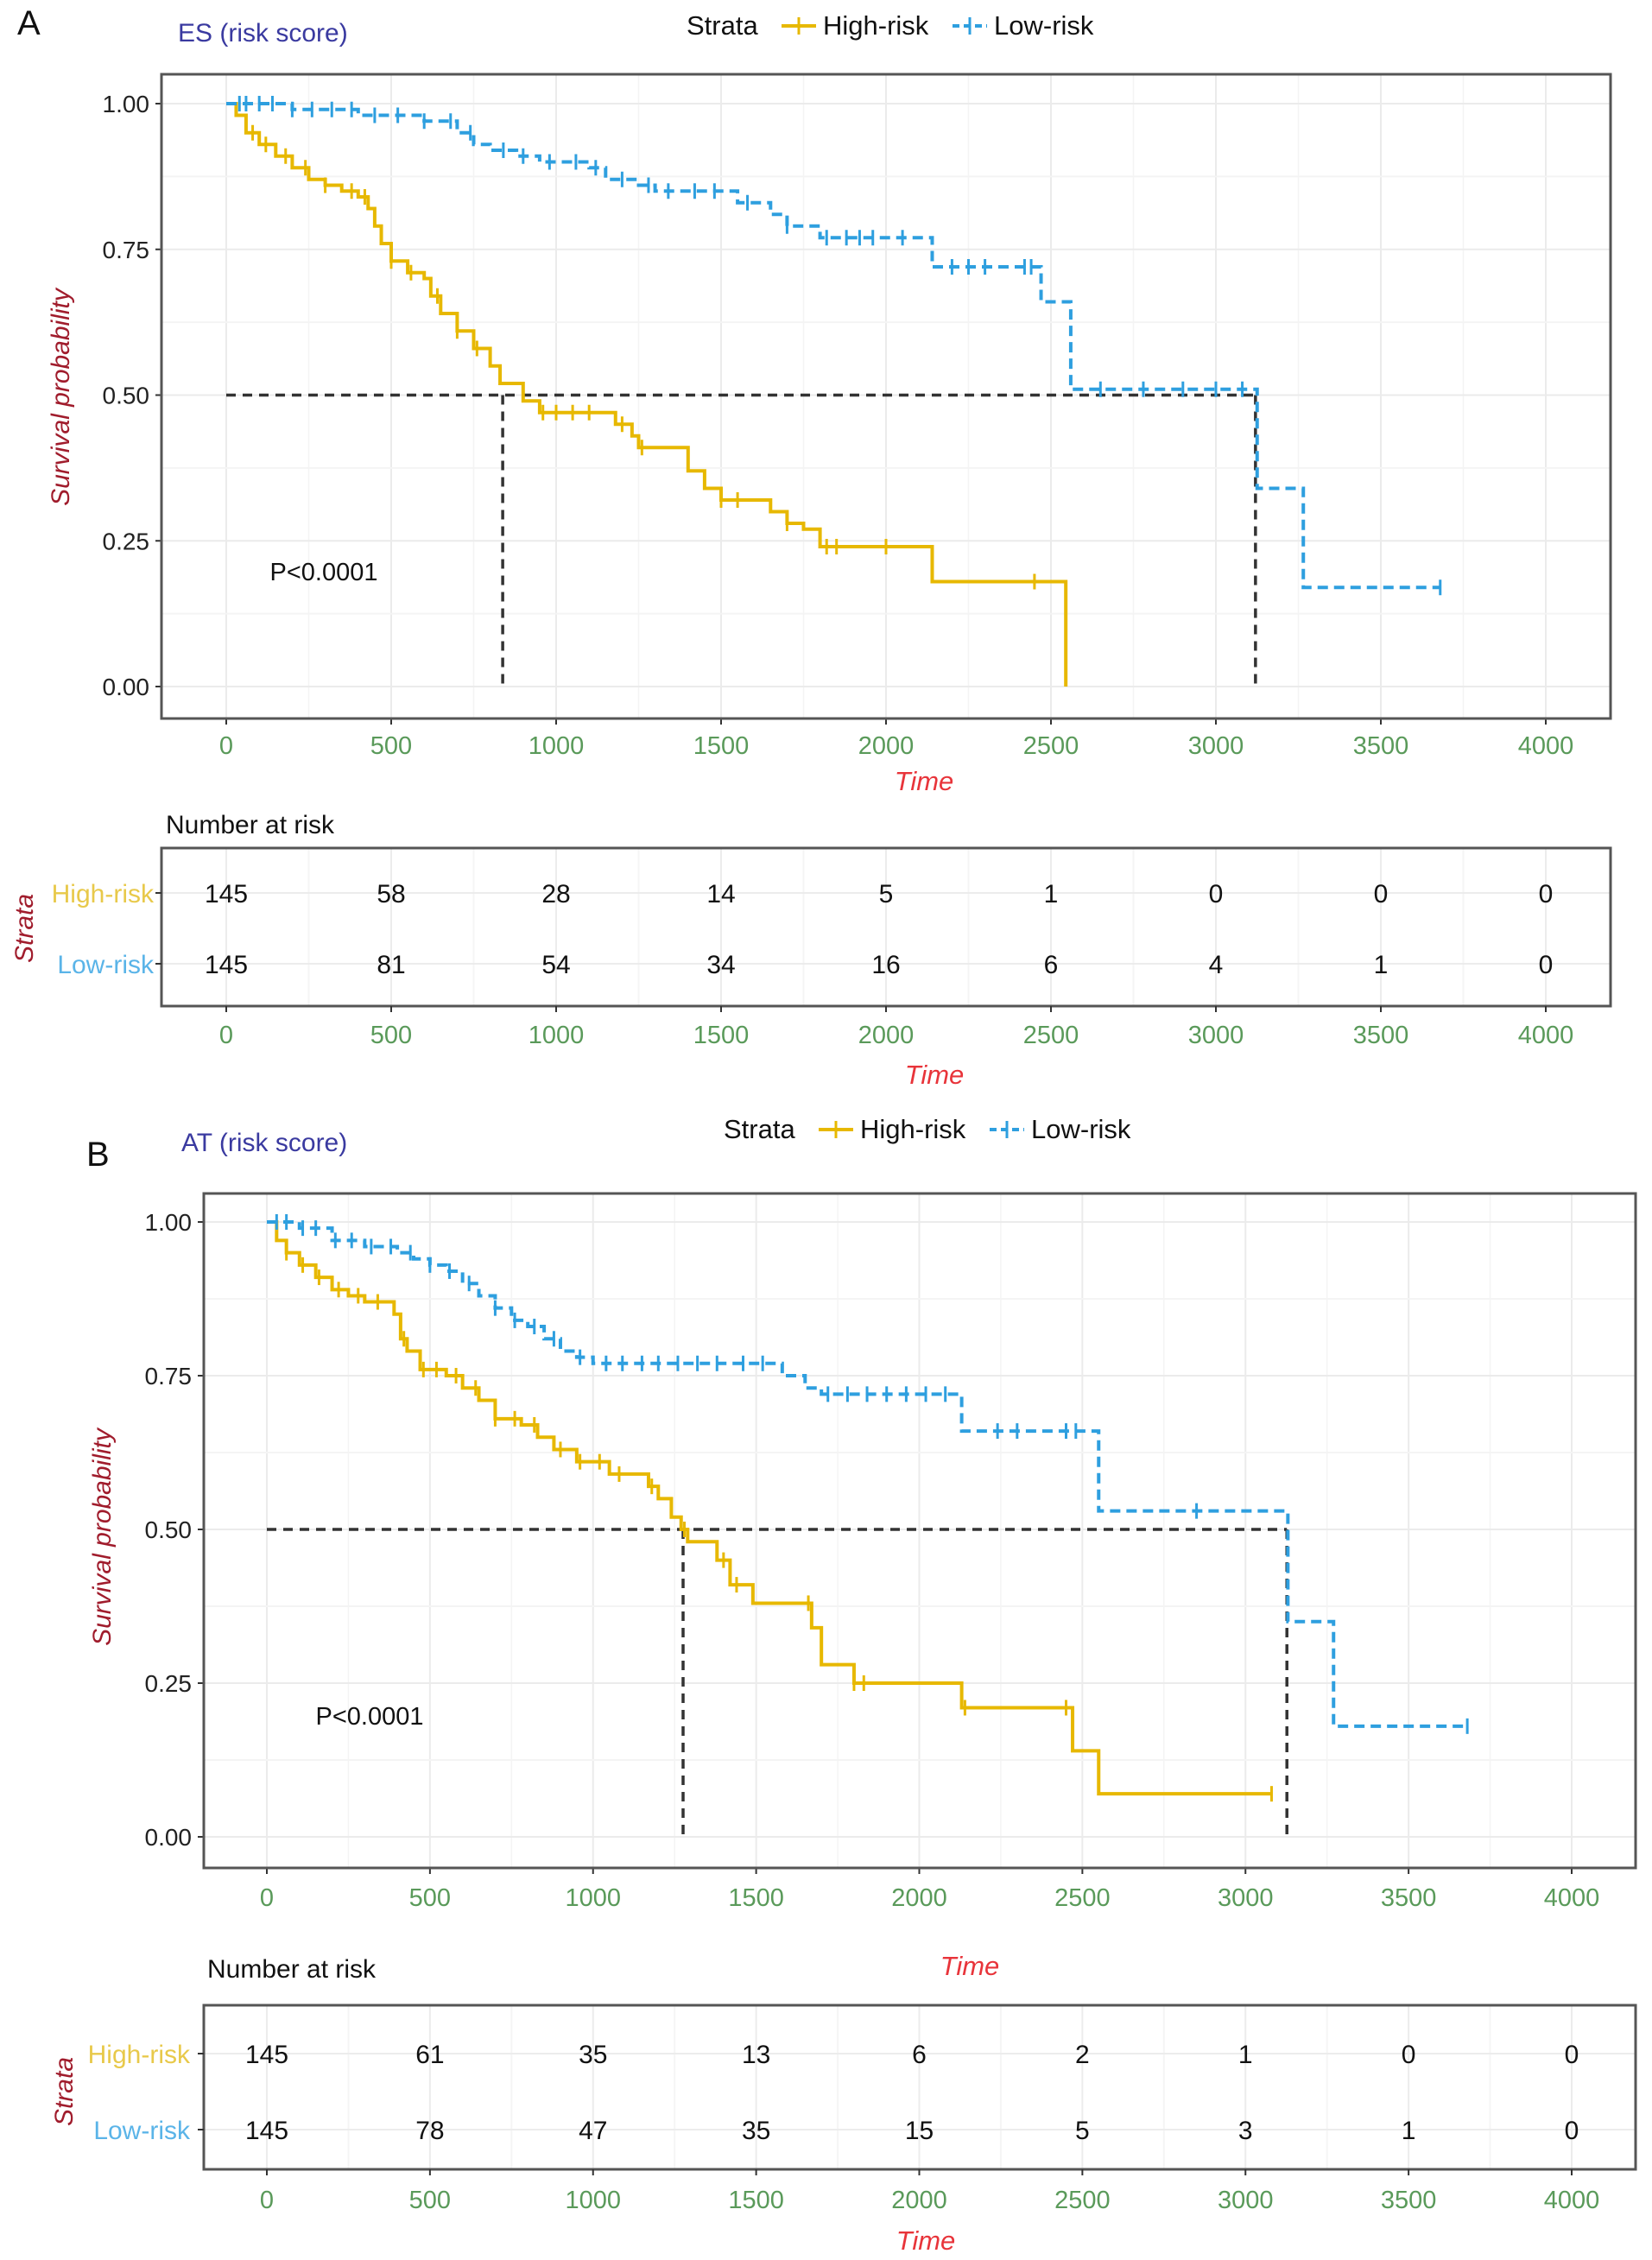 This screenshot has width=1652, height=2260. Describe the element at coordinates (429, 2131) in the screenshot. I see `risk-count: 78` at that location.